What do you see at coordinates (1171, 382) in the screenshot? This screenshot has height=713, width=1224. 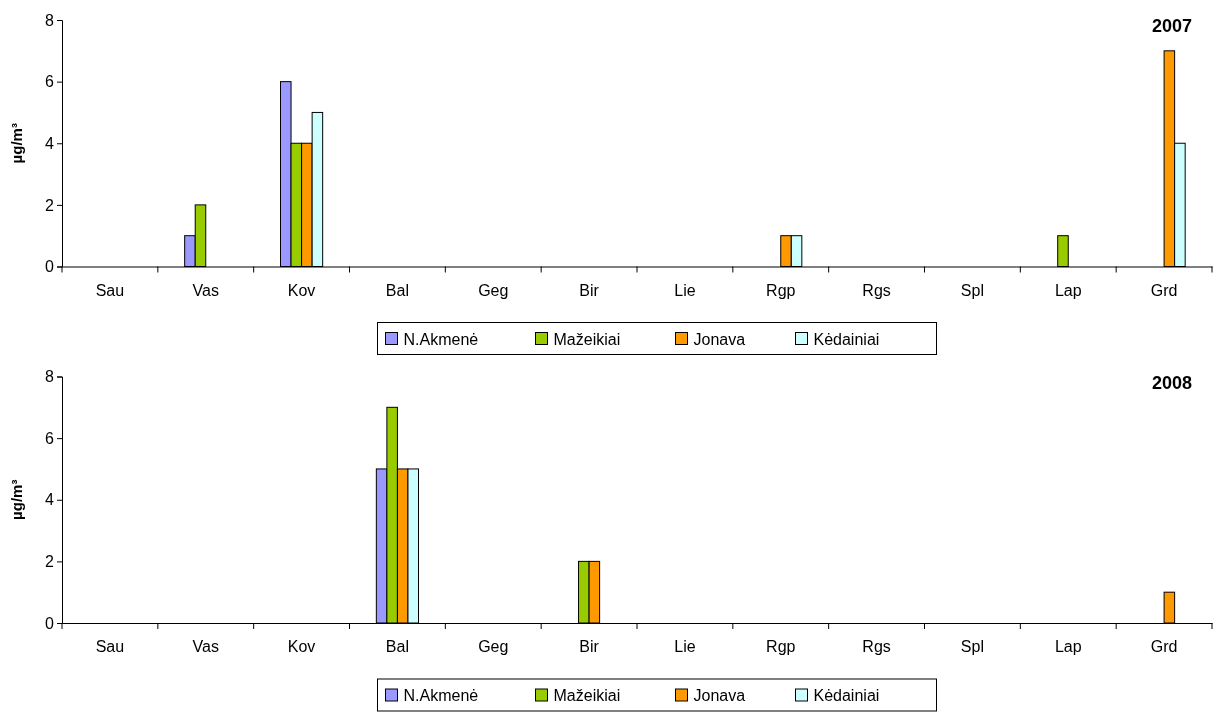 I see `chart-title: 2008` at bounding box center [1171, 382].